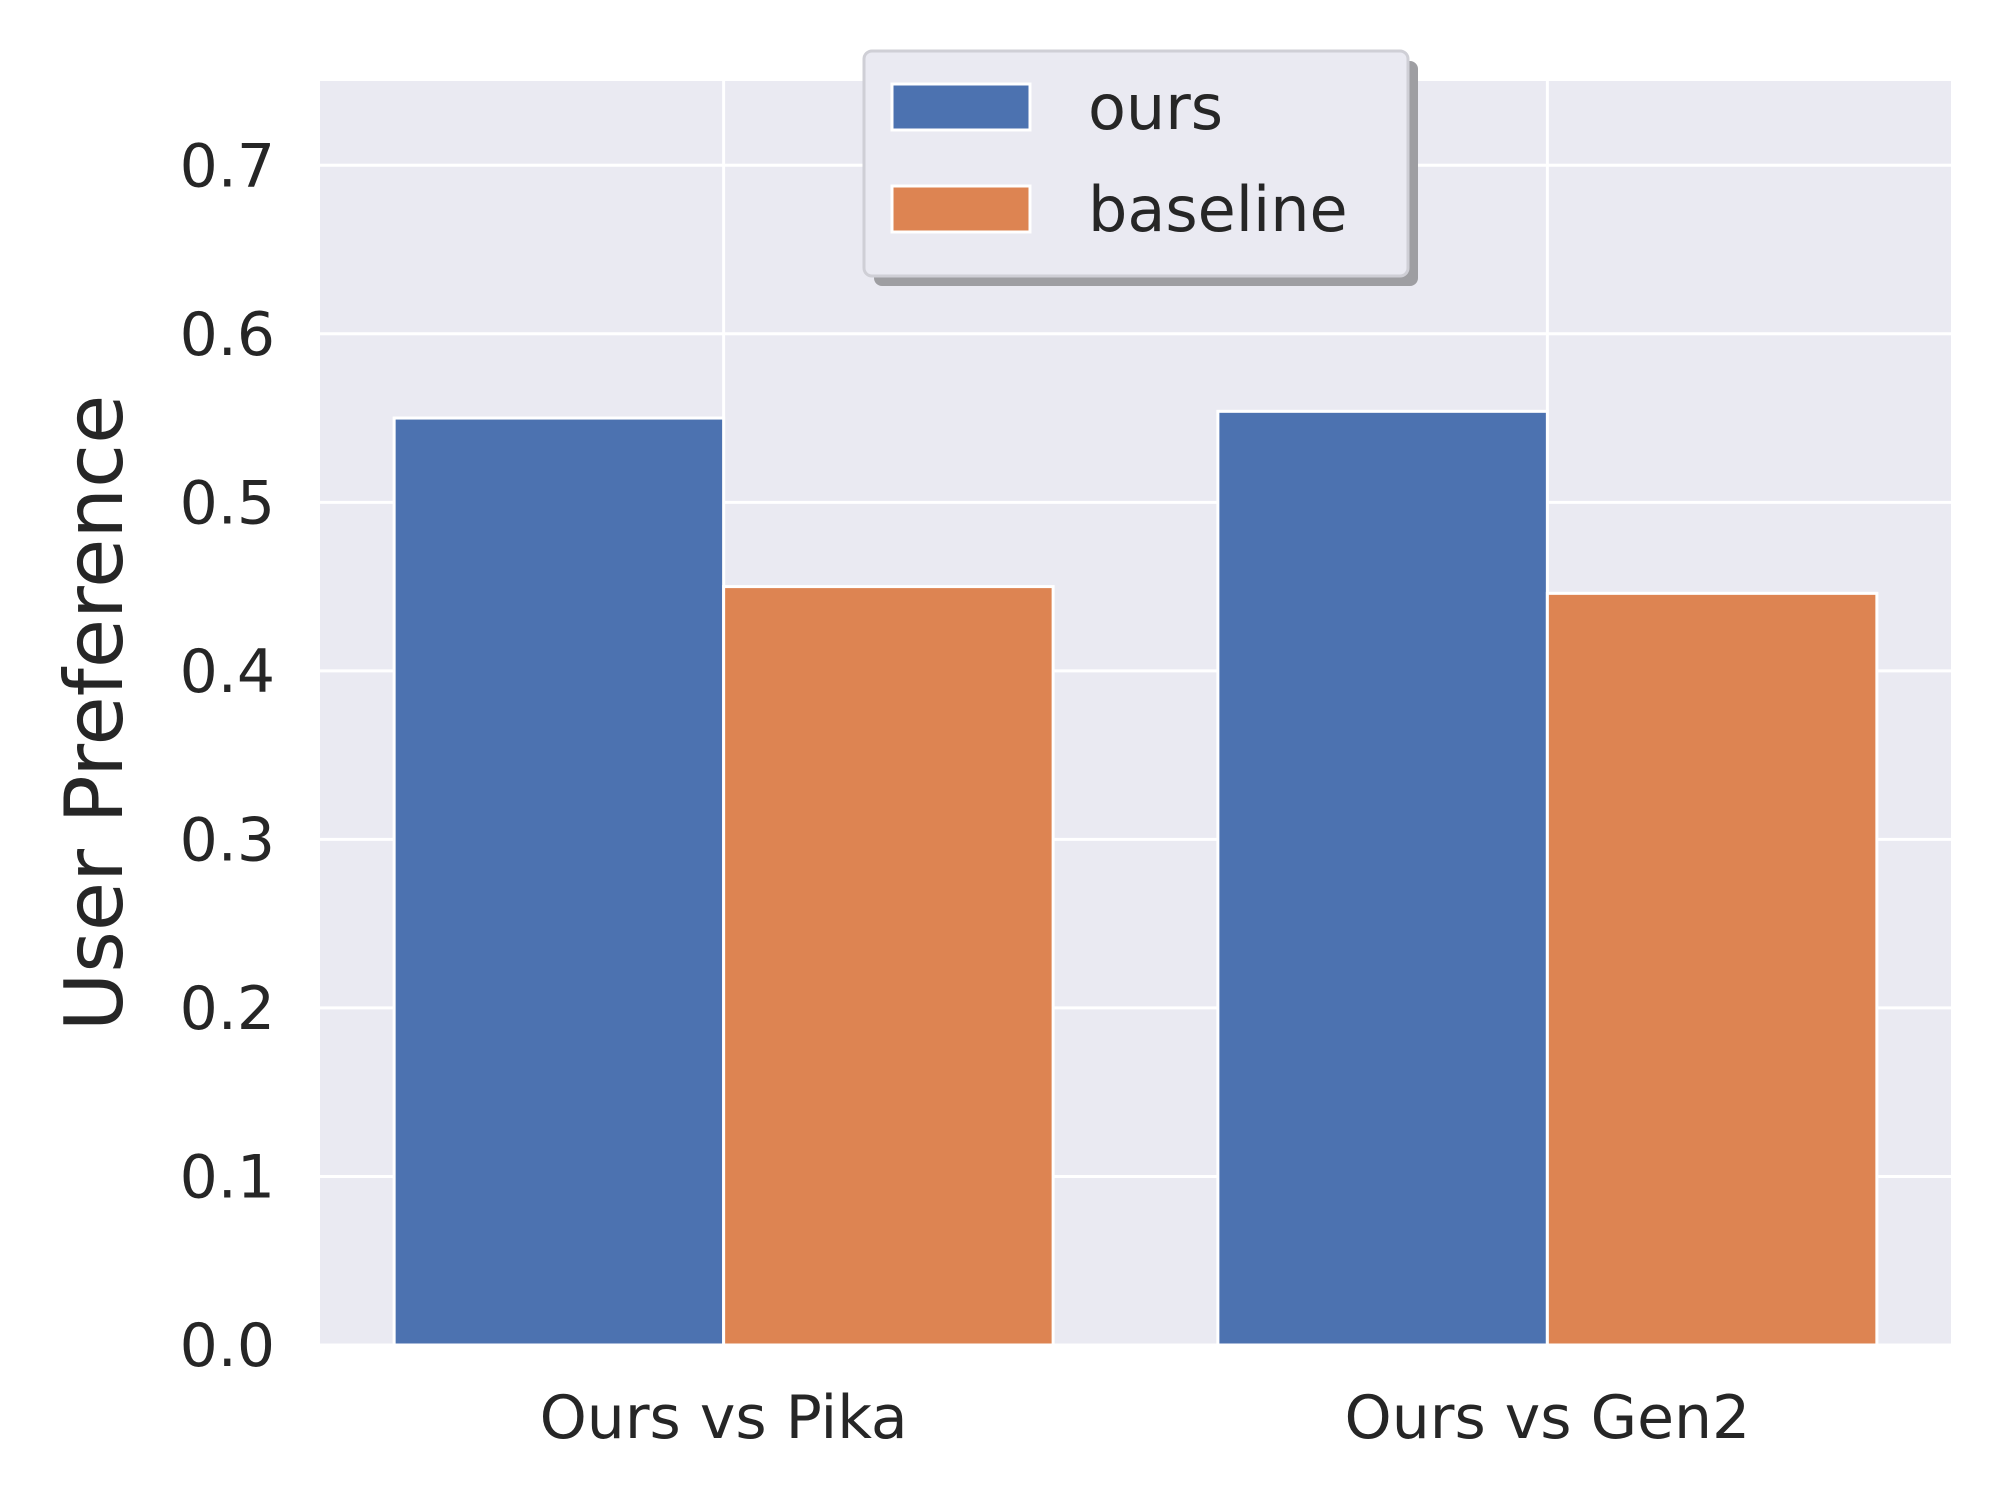 This screenshot has width=2000, height=1500. Describe the element at coordinates (227, 1177) in the screenshot. I see `y-tick-label: 0.1` at that location.